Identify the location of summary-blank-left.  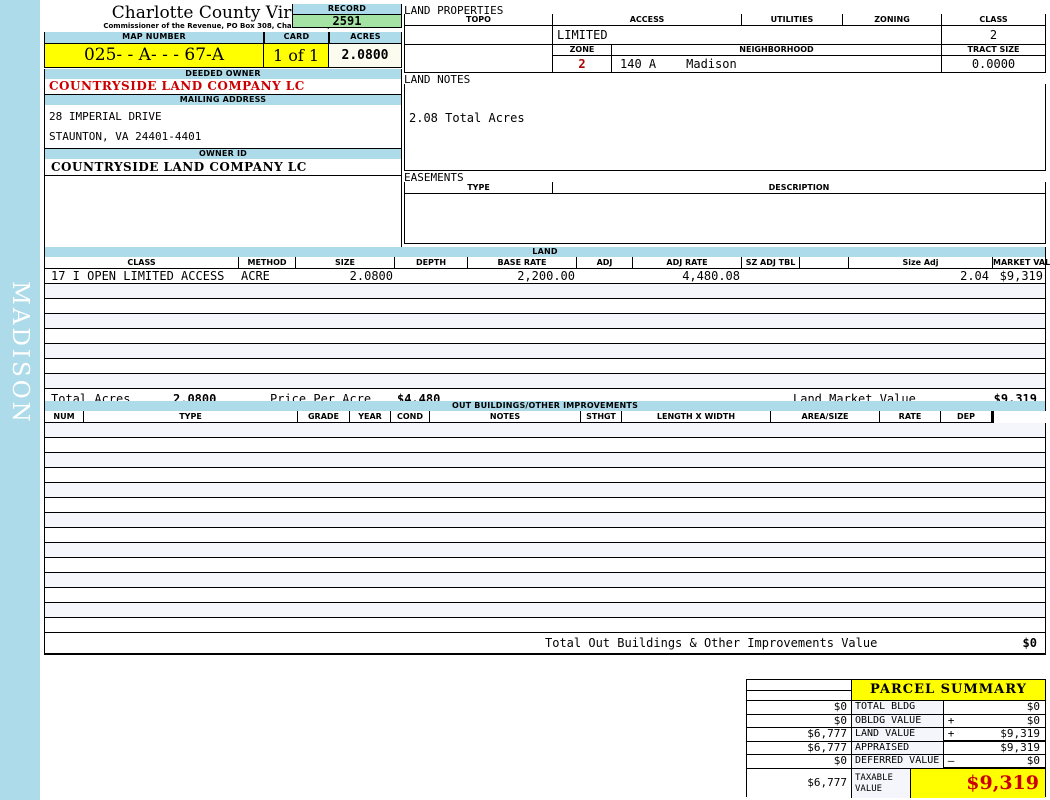
(799, 690).